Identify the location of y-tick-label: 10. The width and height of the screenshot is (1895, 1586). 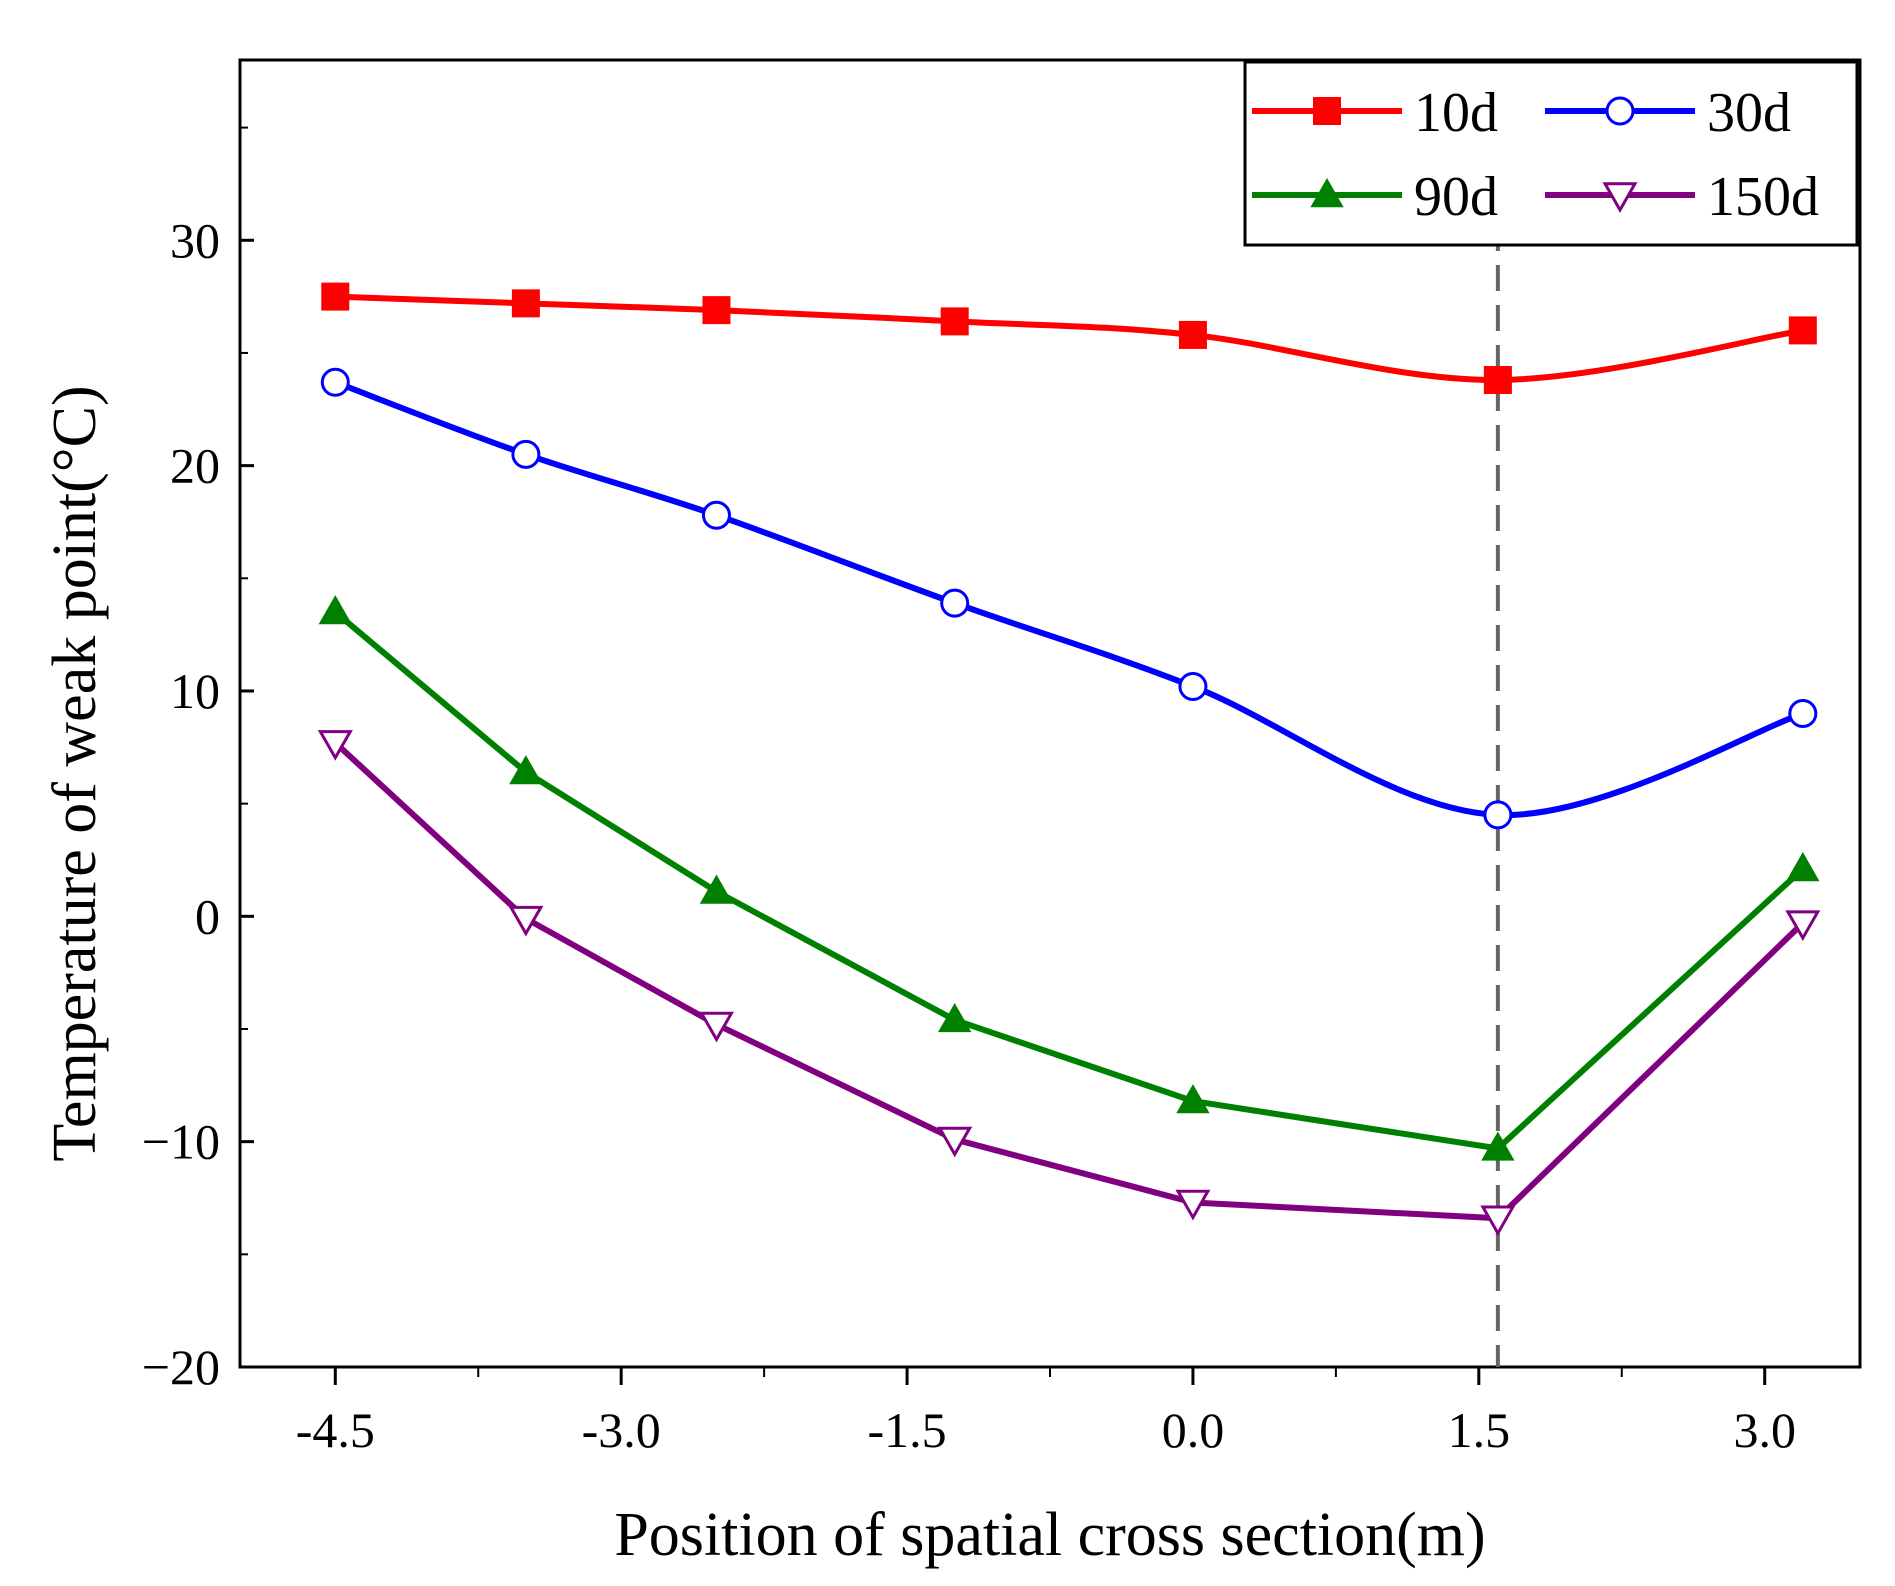
(195, 691).